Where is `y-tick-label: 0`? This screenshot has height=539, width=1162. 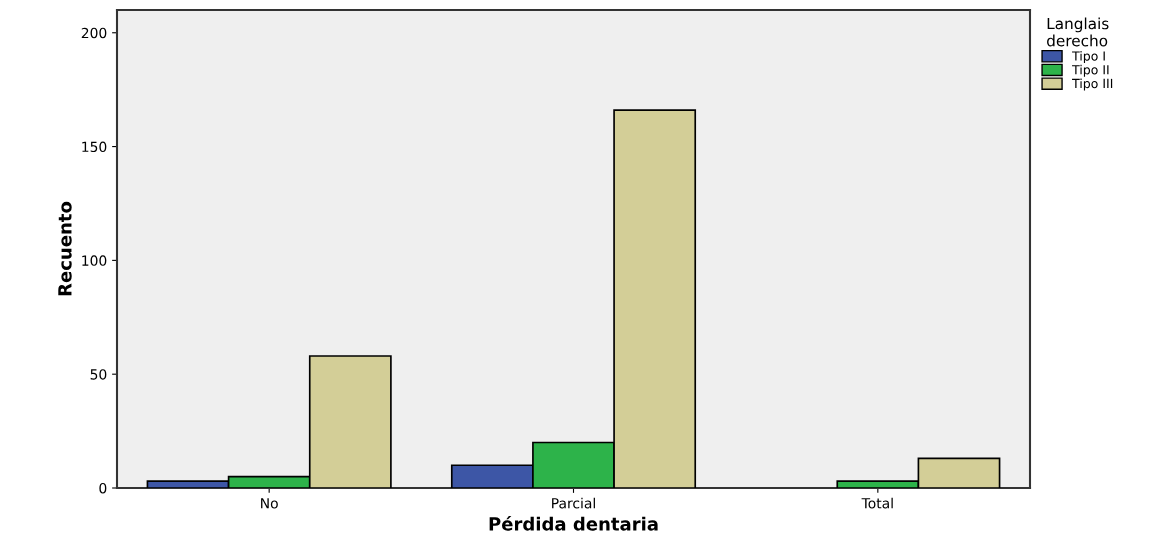
y-tick-label: 0 is located at coordinates (103, 488).